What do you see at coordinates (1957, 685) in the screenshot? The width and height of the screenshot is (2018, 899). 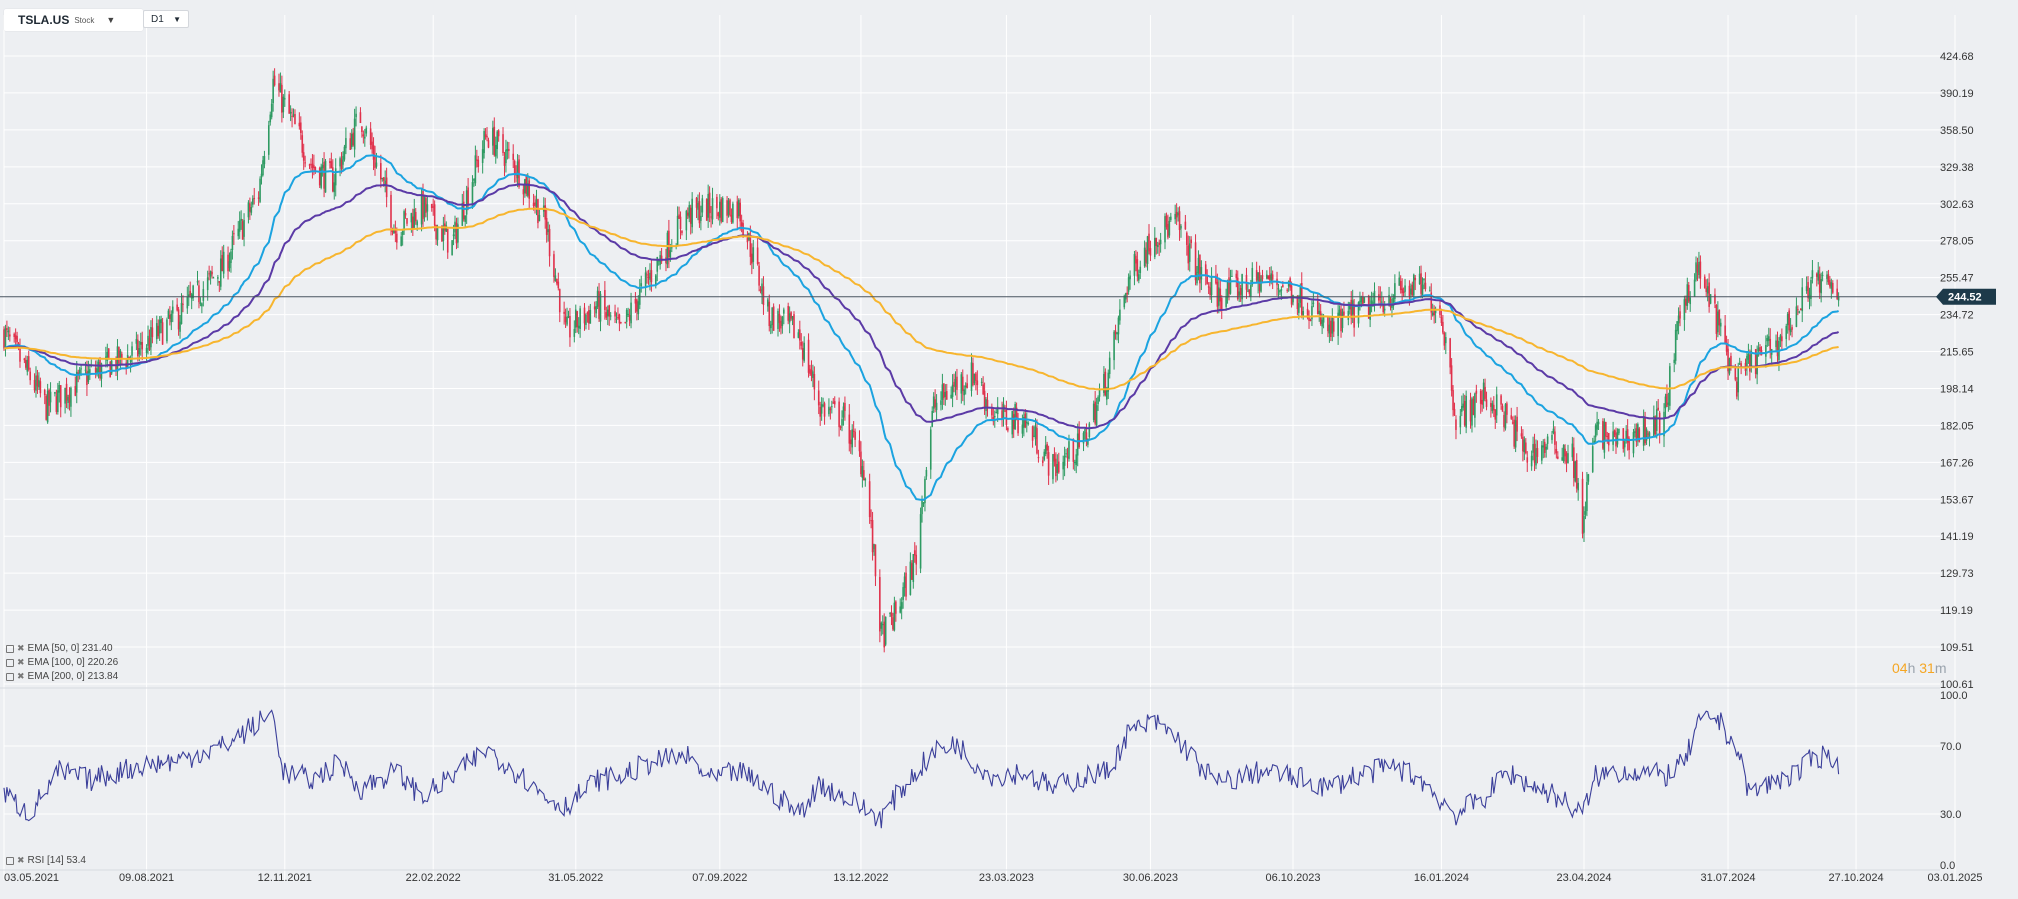 I see `price-tick-label: 100.61` at bounding box center [1957, 685].